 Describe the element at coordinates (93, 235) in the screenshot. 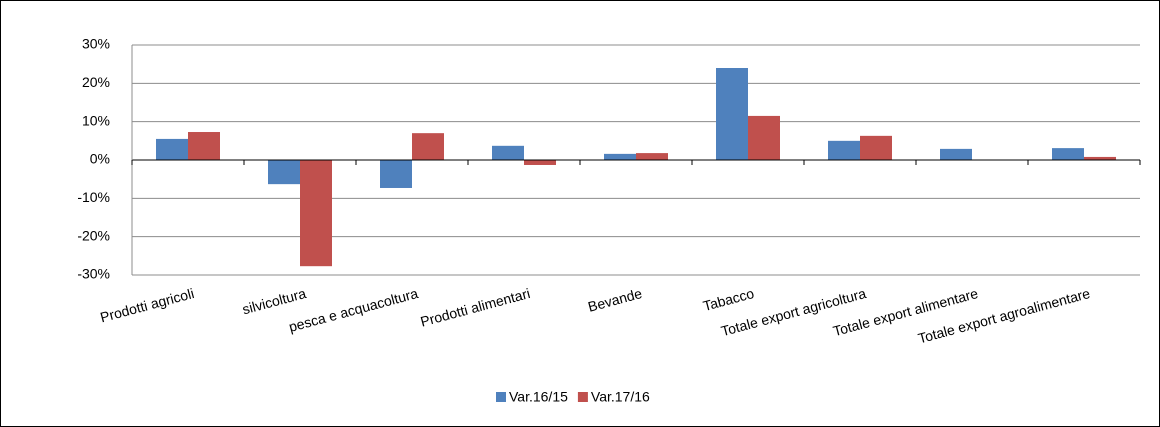

I see `y-tick-label: -20%` at that location.